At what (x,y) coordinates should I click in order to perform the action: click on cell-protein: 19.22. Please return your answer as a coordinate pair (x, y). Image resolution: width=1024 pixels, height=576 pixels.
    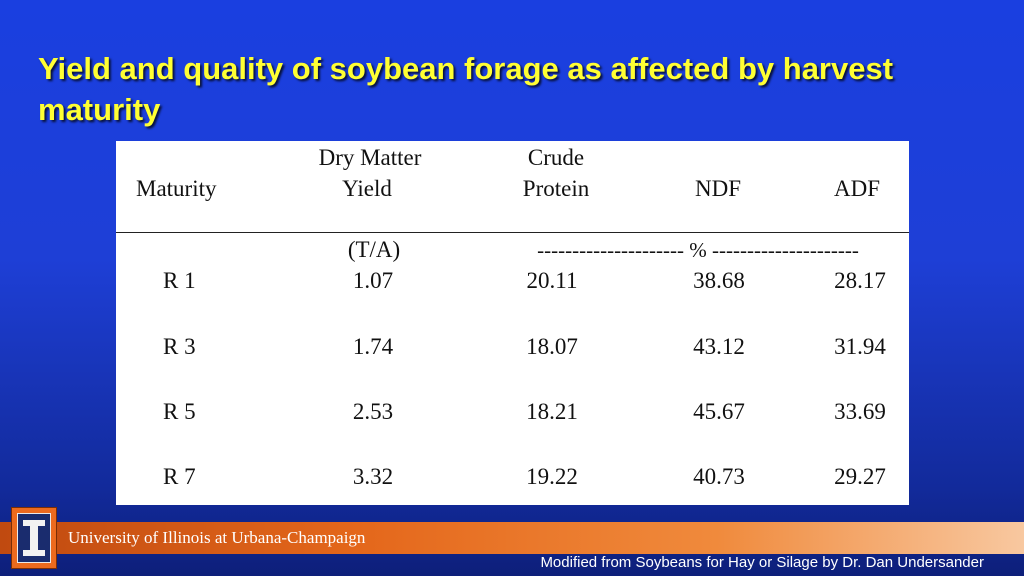
    Looking at the image, I should click on (552, 476).